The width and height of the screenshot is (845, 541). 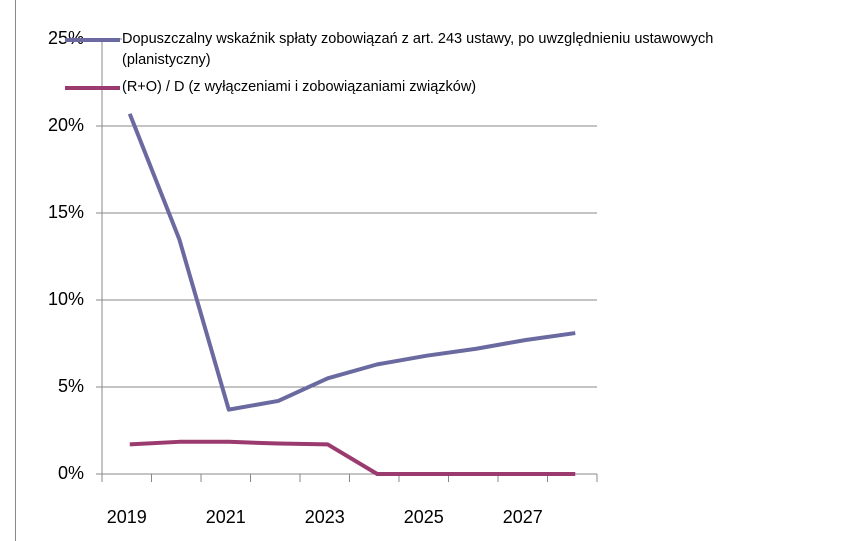 I want to click on y-tick-label: 5%, so click(x=71, y=386).